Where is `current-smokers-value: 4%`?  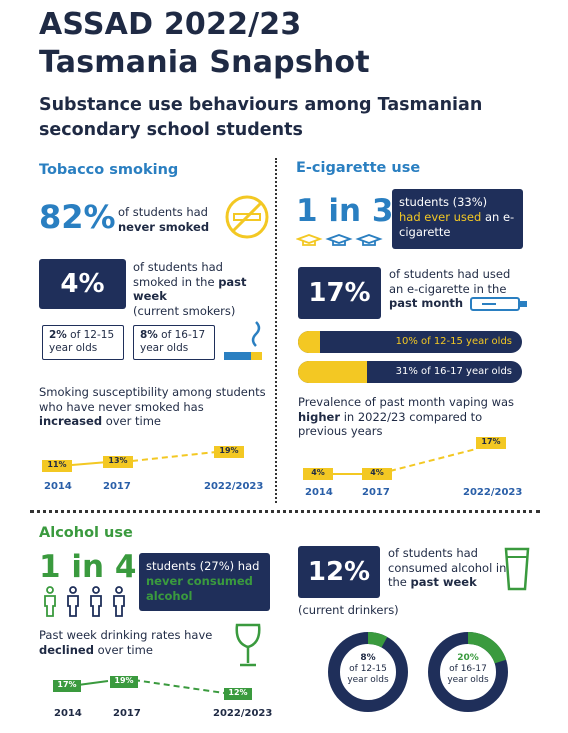 current-smokers-value: 4% is located at coordinates (82, 284).